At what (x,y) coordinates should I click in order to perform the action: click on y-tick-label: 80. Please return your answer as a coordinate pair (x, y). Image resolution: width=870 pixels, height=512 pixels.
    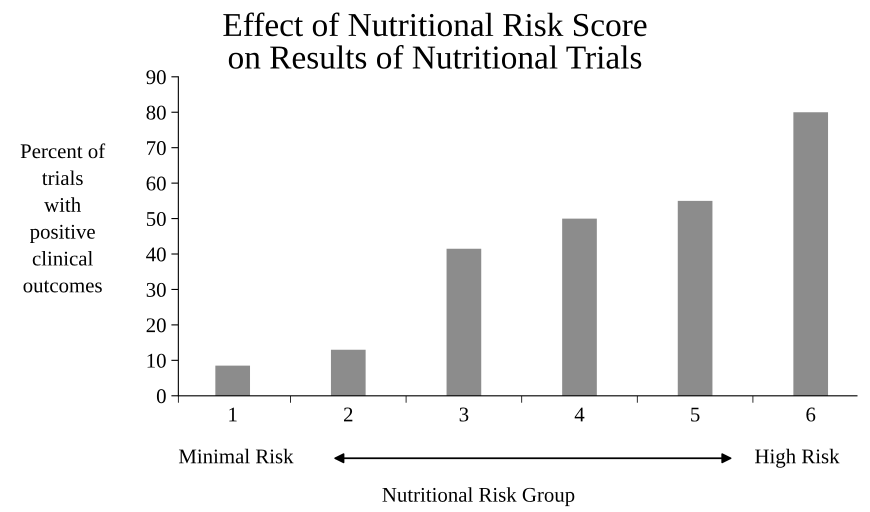
    Looking at the image, I should click on (156, 113).